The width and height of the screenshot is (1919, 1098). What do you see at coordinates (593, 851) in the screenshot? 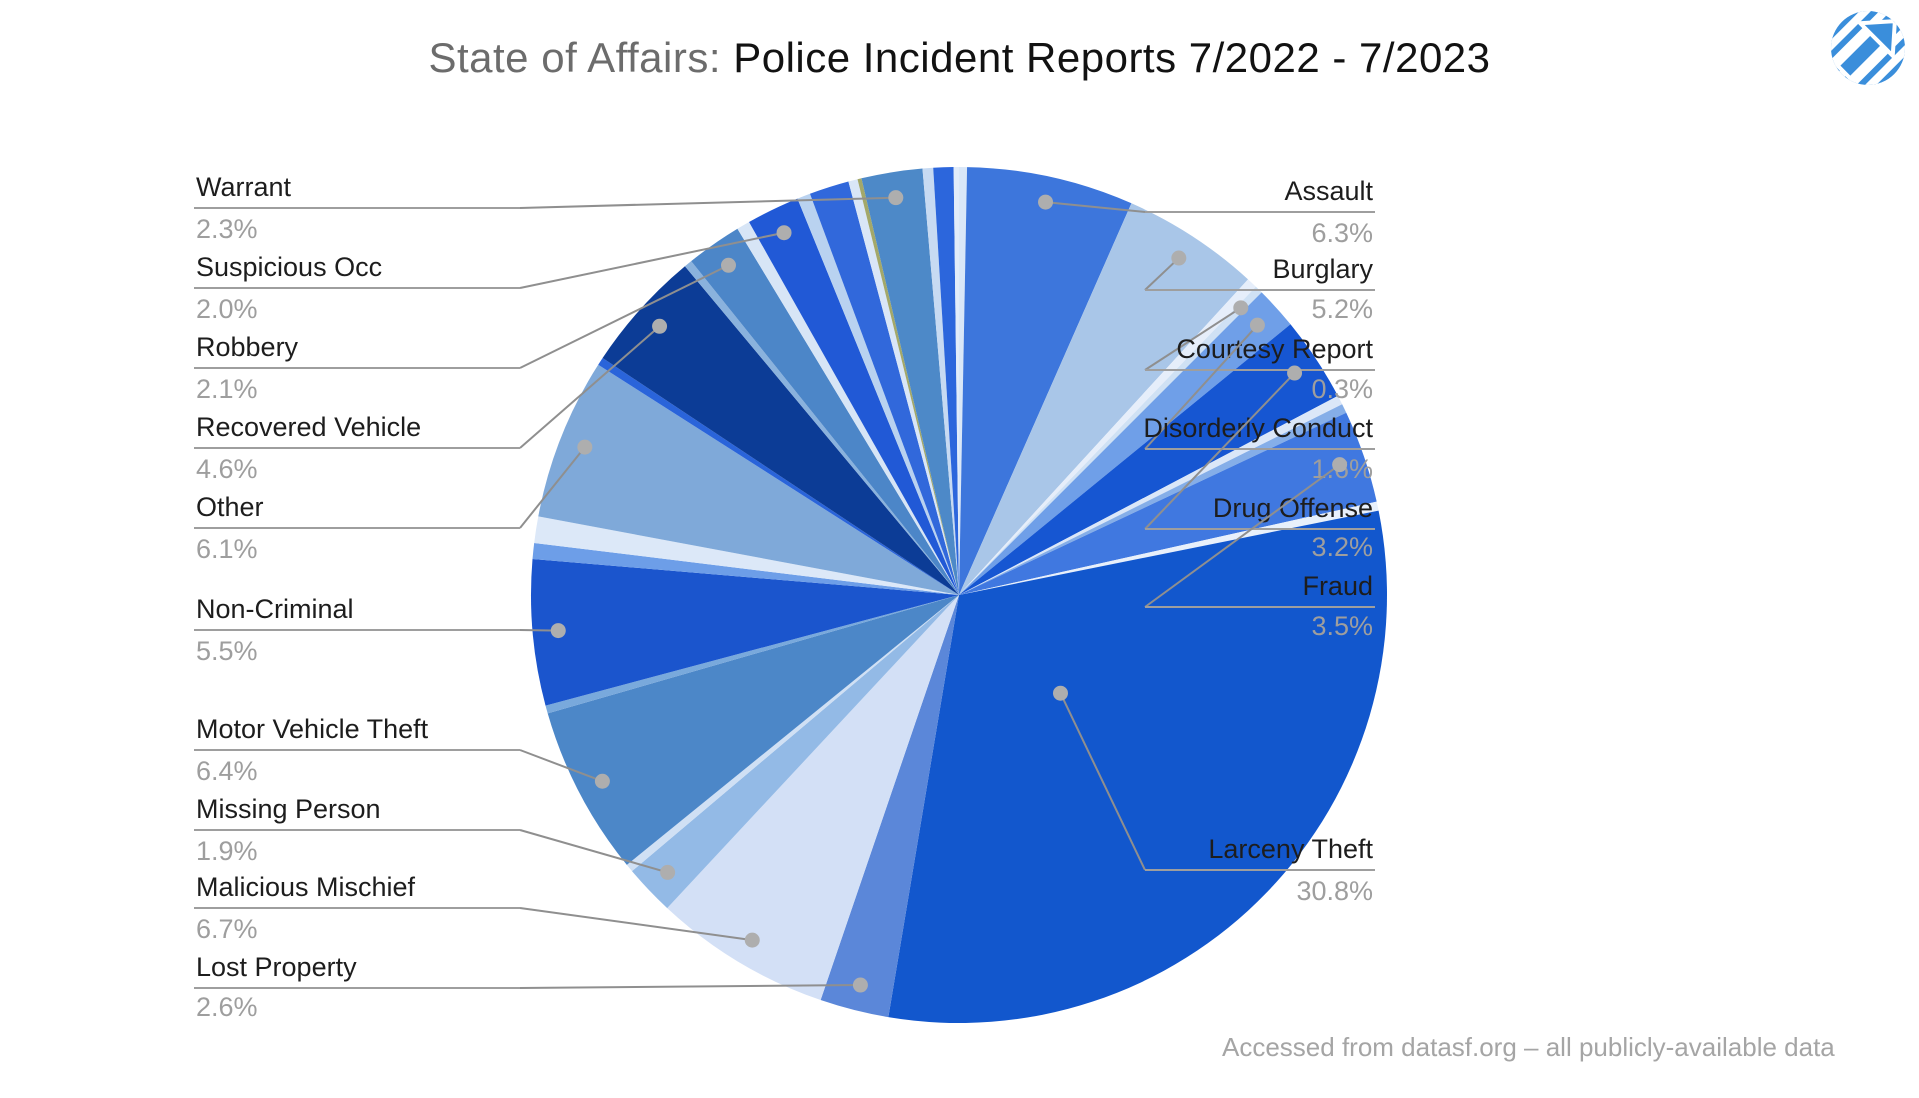
I see `leader-line-missing-person` at bounding box center [593, 851].